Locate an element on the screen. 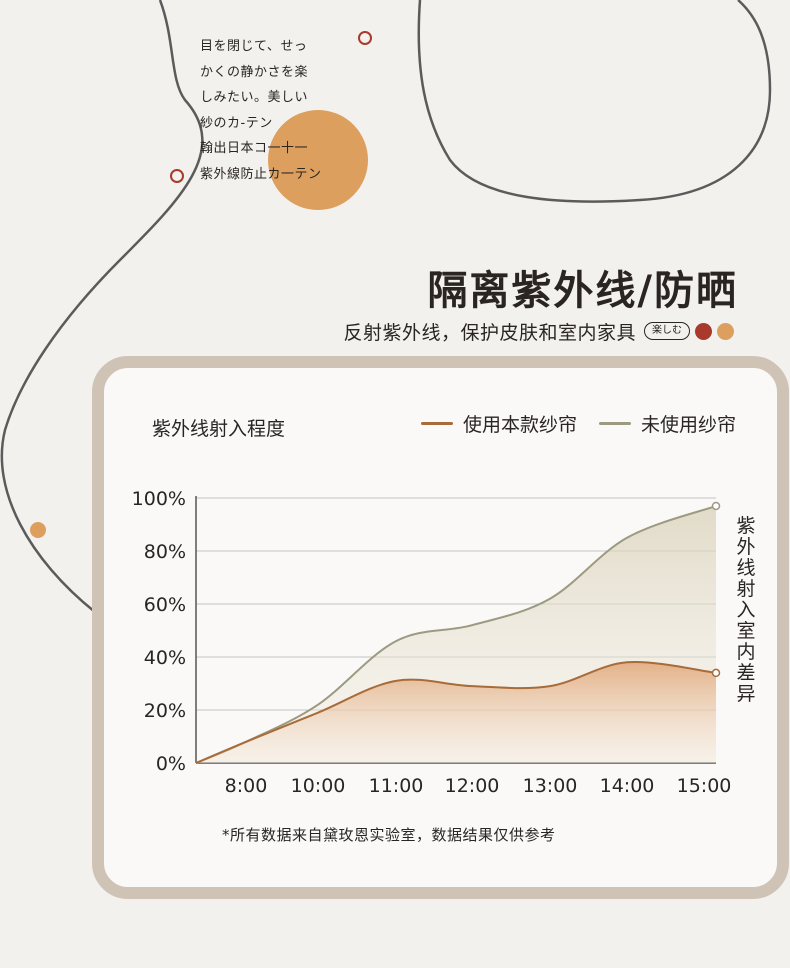 This screenshot has height=968, width=790. decorative-orange-dot is located at coordinates (38, 530).